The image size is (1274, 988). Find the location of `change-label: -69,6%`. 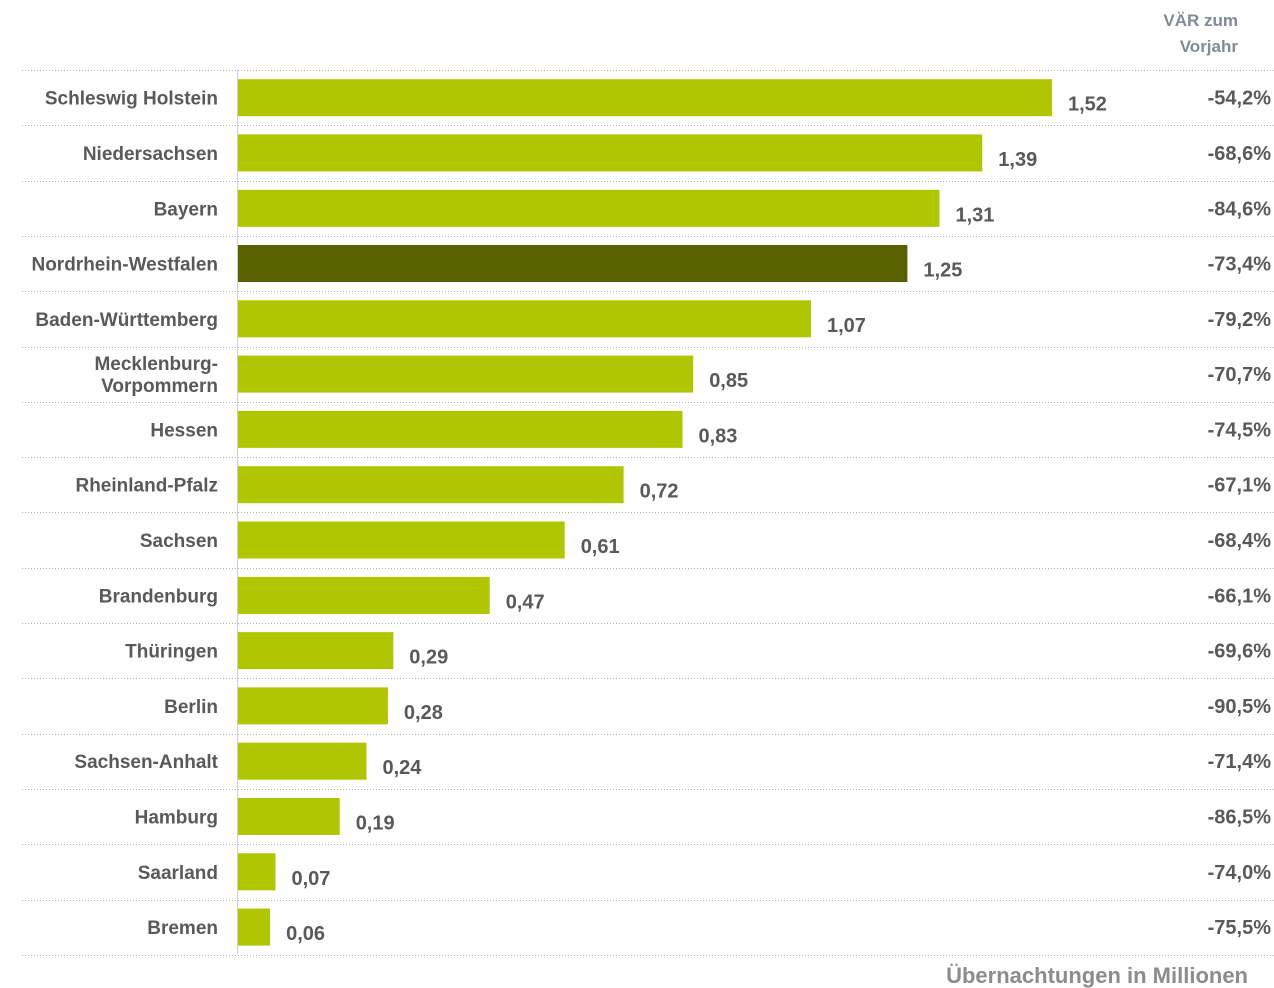

change-label: -69,6% is located at coordinates (1240, 652).